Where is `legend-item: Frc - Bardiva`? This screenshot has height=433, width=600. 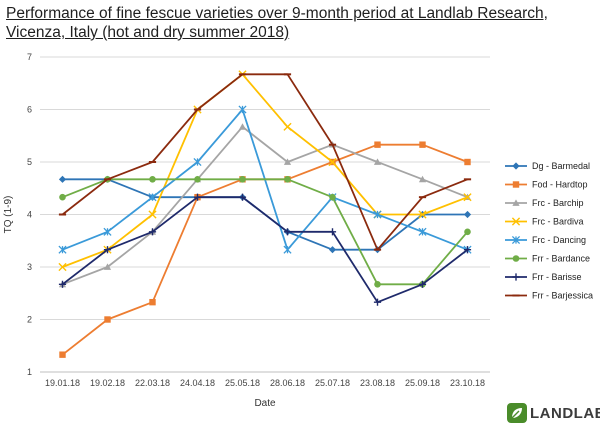
legend-item: Frc - Bardiva is located at coordinates (544, 222).